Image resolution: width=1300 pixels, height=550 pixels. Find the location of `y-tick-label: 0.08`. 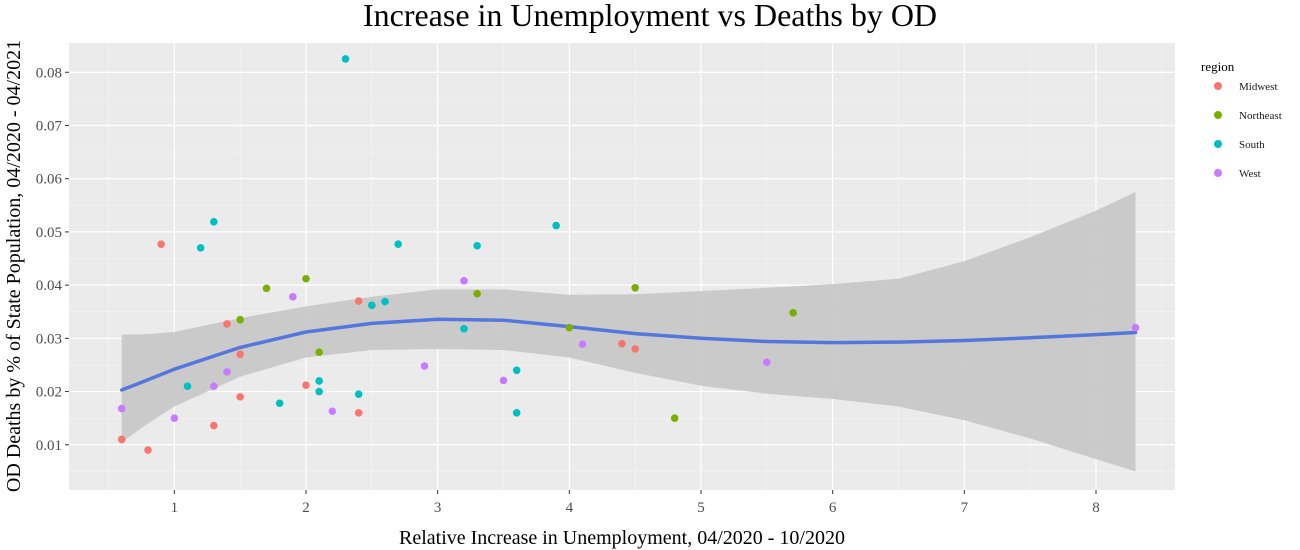

y-tick-label: 0.08 is located at coordinates (49, 73).